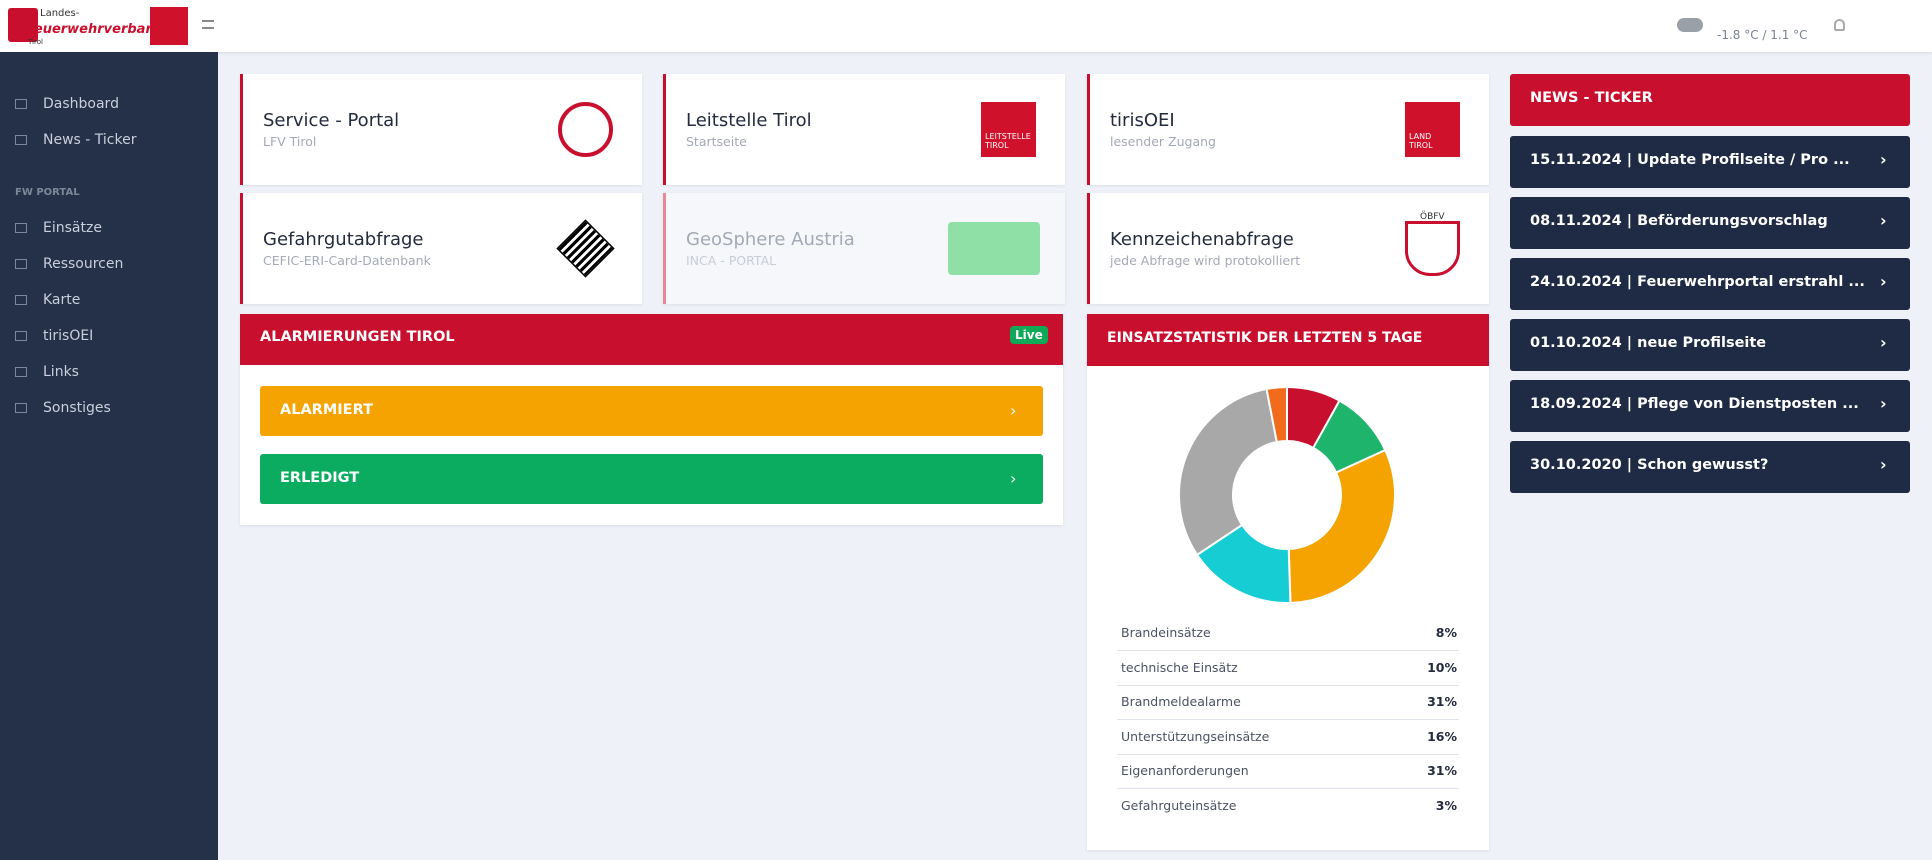 The width and height of the screenshot is (1932, 860). Describe the element at coordinates (169, 26) in the screenshot. I see `leitstelle-logo` at that location.